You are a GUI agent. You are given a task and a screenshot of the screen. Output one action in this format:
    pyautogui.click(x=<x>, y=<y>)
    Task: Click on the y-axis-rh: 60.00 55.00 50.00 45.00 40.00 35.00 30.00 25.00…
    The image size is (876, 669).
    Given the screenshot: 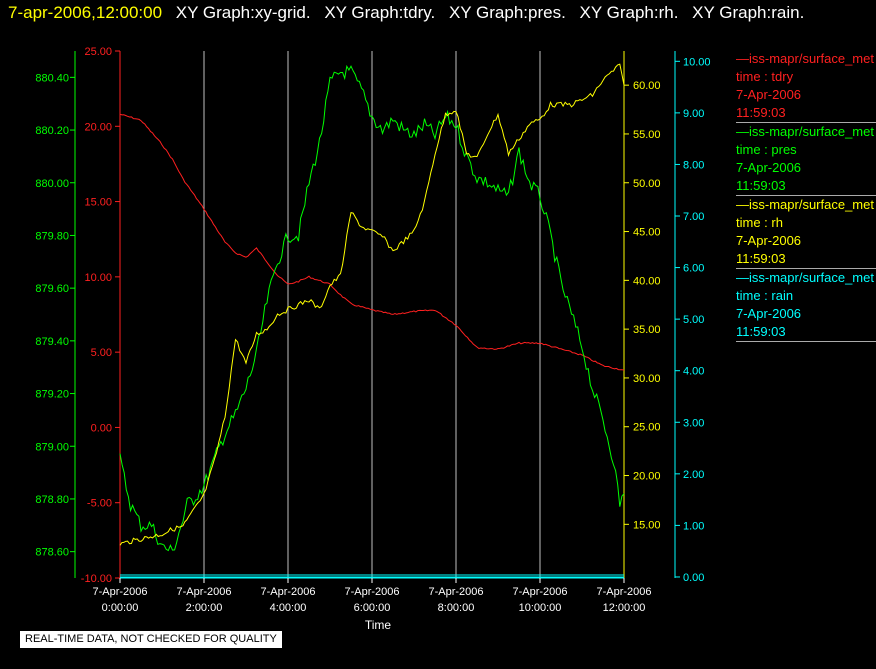 What is the action you would take?
    pyautogui.click(x=642, y=314)
    